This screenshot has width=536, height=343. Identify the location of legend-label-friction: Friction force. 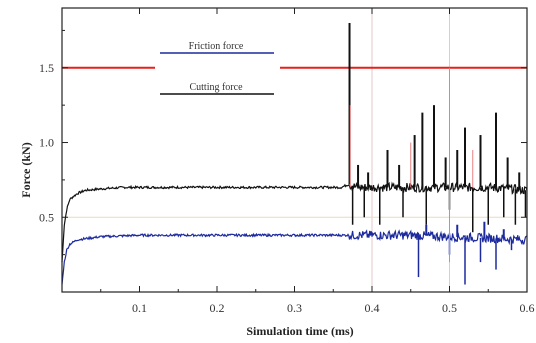
(216, 46).